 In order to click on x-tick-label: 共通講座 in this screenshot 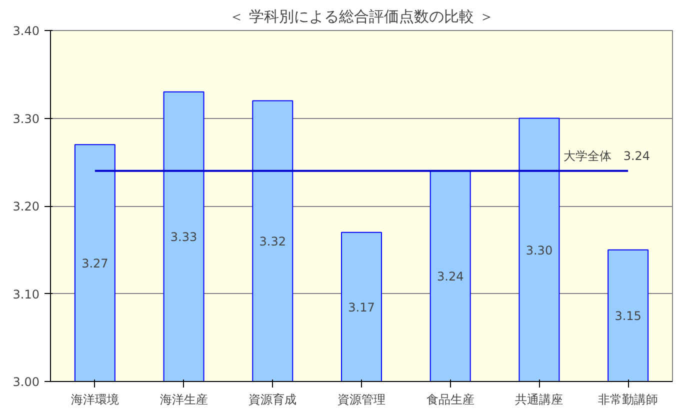, I will do `click(539, 399)`.